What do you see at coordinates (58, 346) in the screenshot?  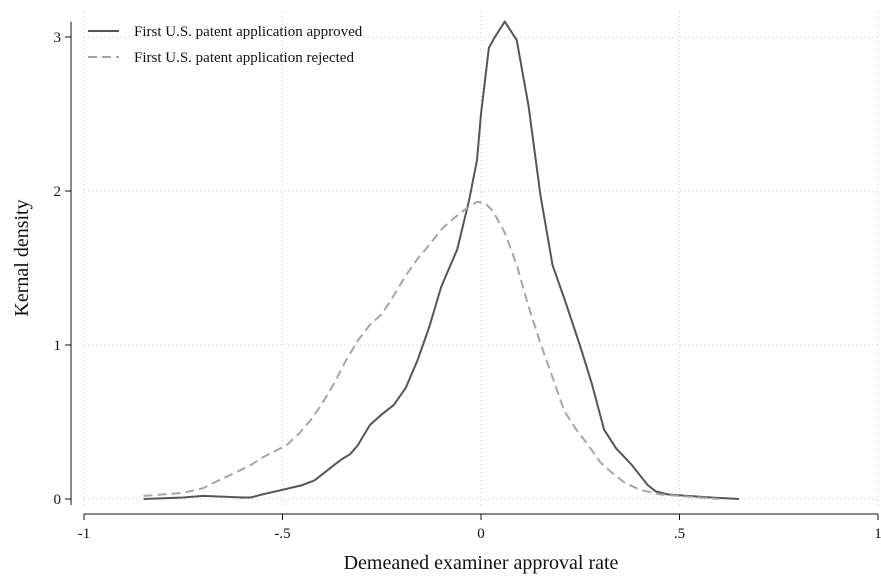 I see `y-tick-label: 1` at bounding box center [58, 346].